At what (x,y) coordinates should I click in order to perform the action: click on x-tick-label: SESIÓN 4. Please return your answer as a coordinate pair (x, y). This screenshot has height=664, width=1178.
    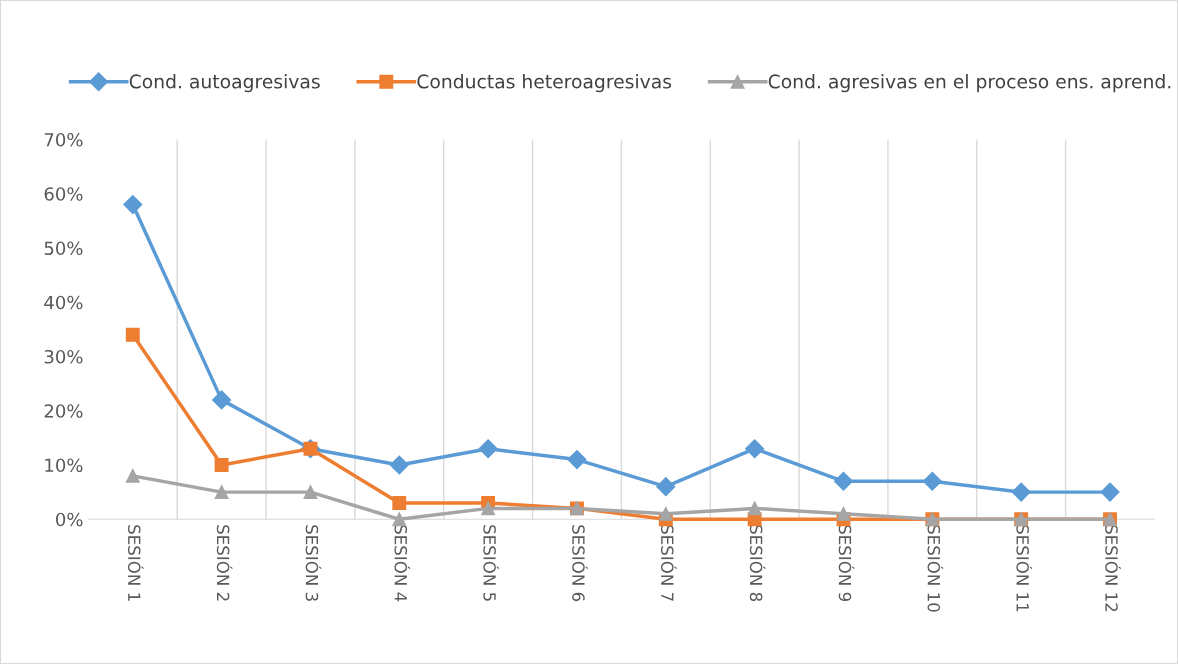
    Looking at the image, I should click on (402, 563).